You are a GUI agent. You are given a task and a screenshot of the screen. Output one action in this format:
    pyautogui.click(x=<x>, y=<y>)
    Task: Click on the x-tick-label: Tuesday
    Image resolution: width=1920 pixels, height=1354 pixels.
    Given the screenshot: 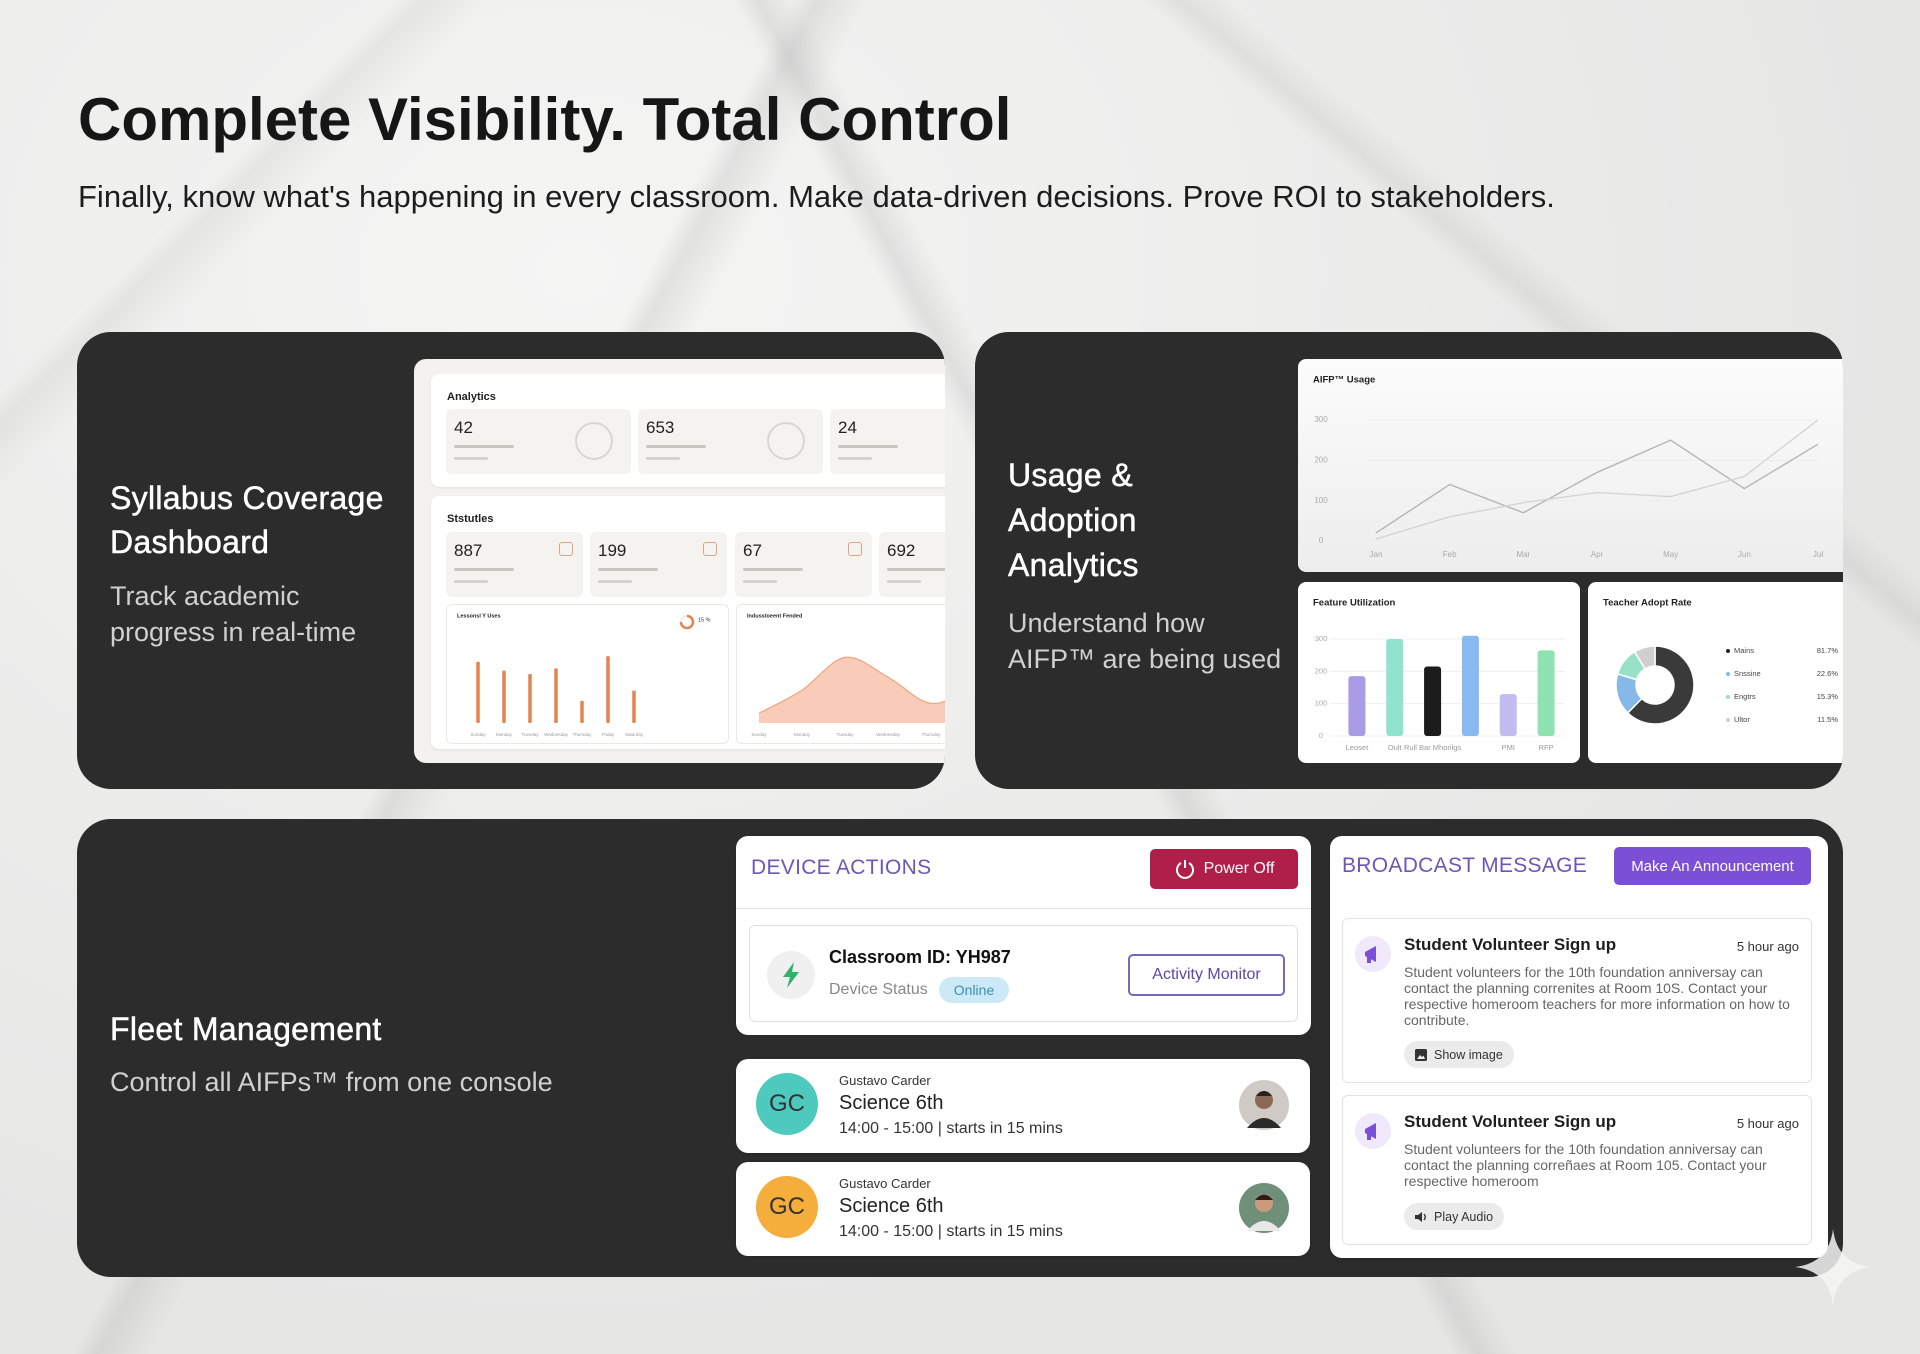 What is the action you would take?
    pyautogui.click(x=845, y=734)
    